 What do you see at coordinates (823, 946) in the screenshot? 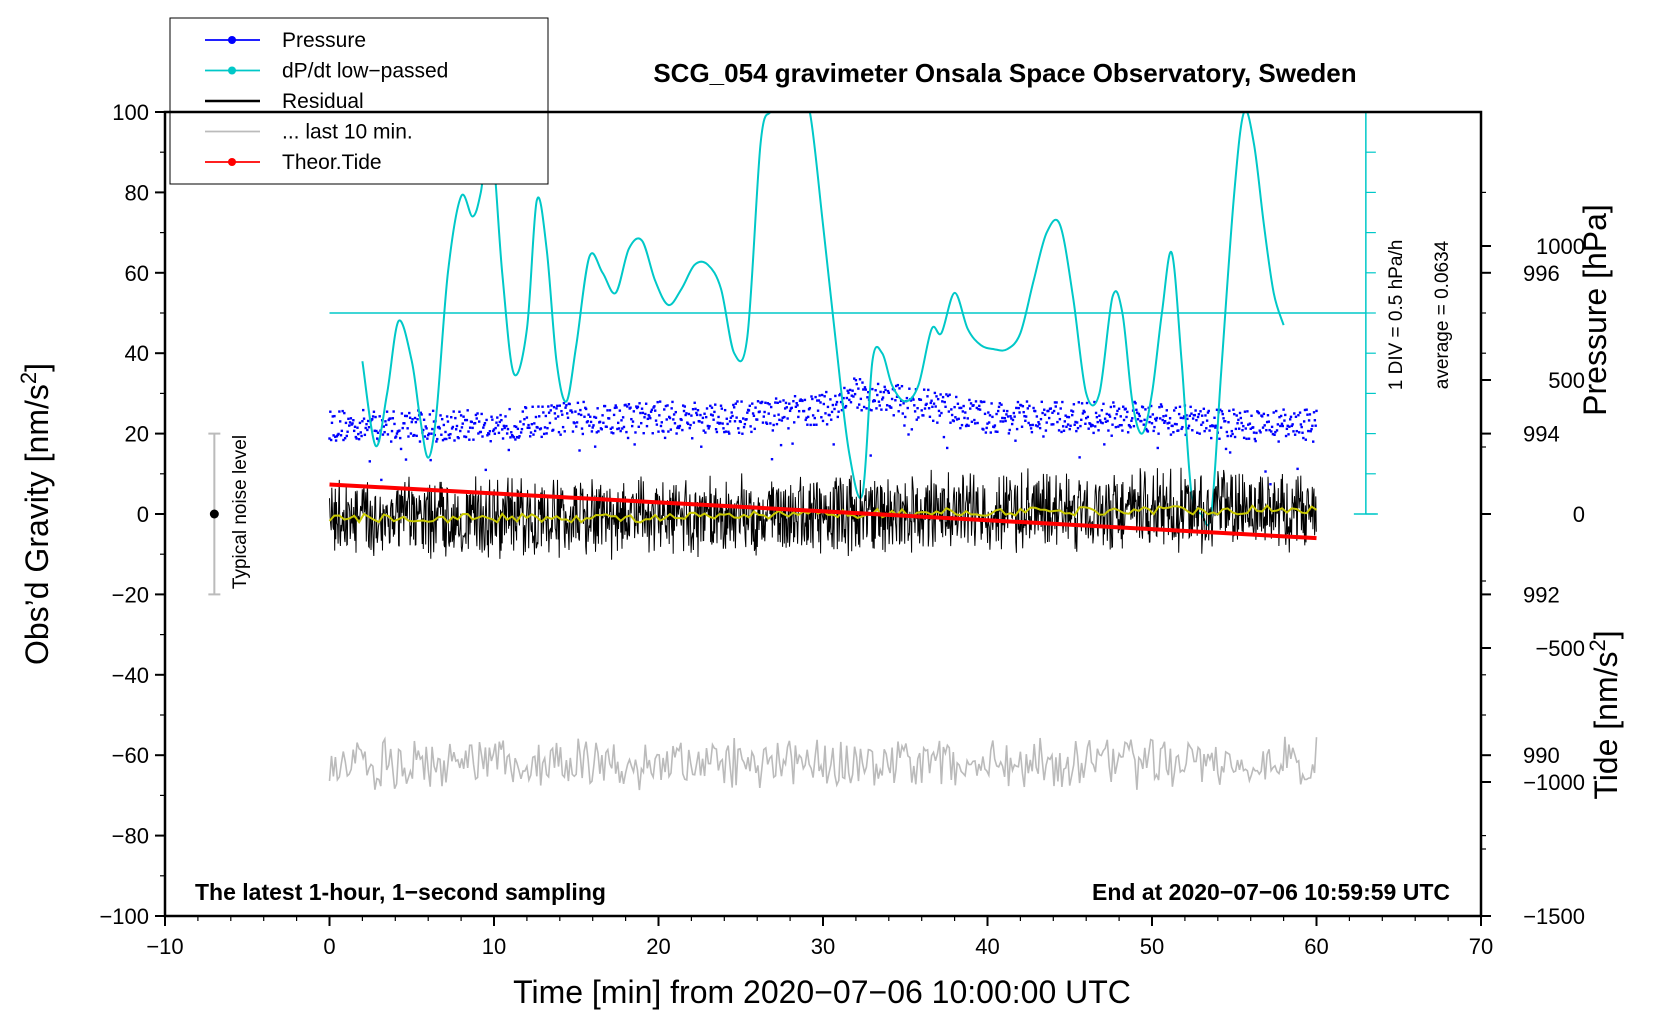
I see `x-tick-label: 30` at bounding box center [823, 946].